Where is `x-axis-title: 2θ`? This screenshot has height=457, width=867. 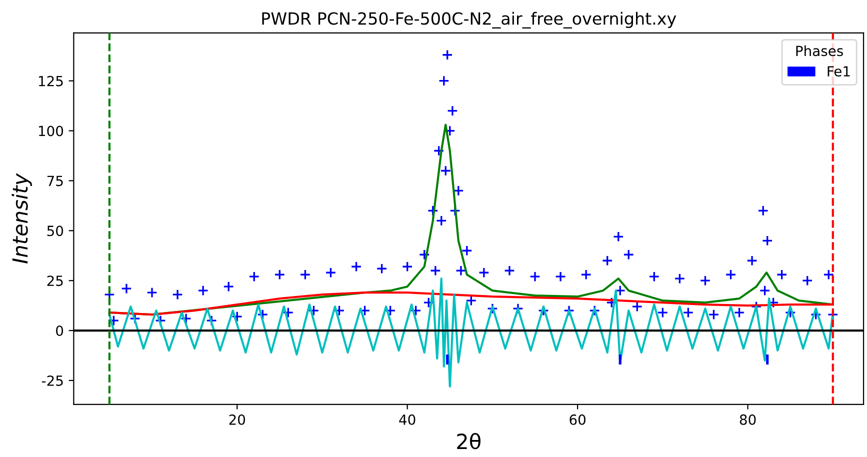
x-axis-title: 2θ is located at coordinates (468, 441).